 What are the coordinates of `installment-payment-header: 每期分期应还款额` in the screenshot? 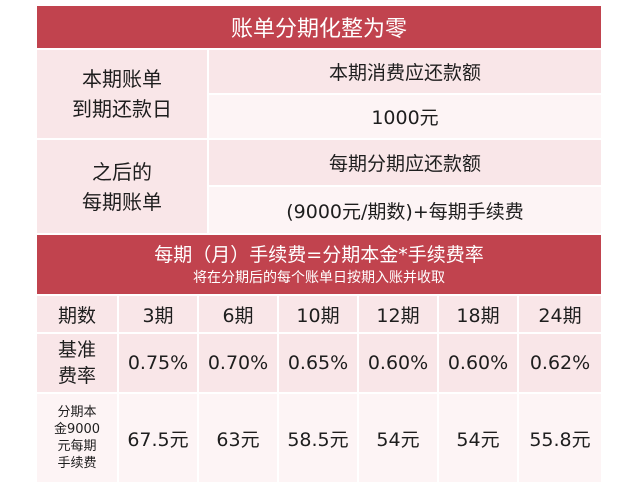 It's located at (405, 162).